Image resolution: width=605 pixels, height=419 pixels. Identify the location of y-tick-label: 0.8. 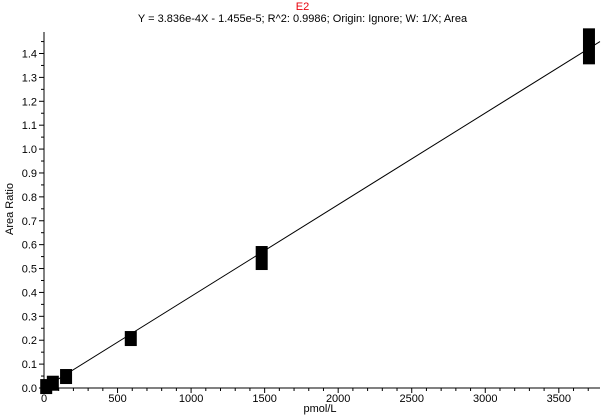
(29, 198).